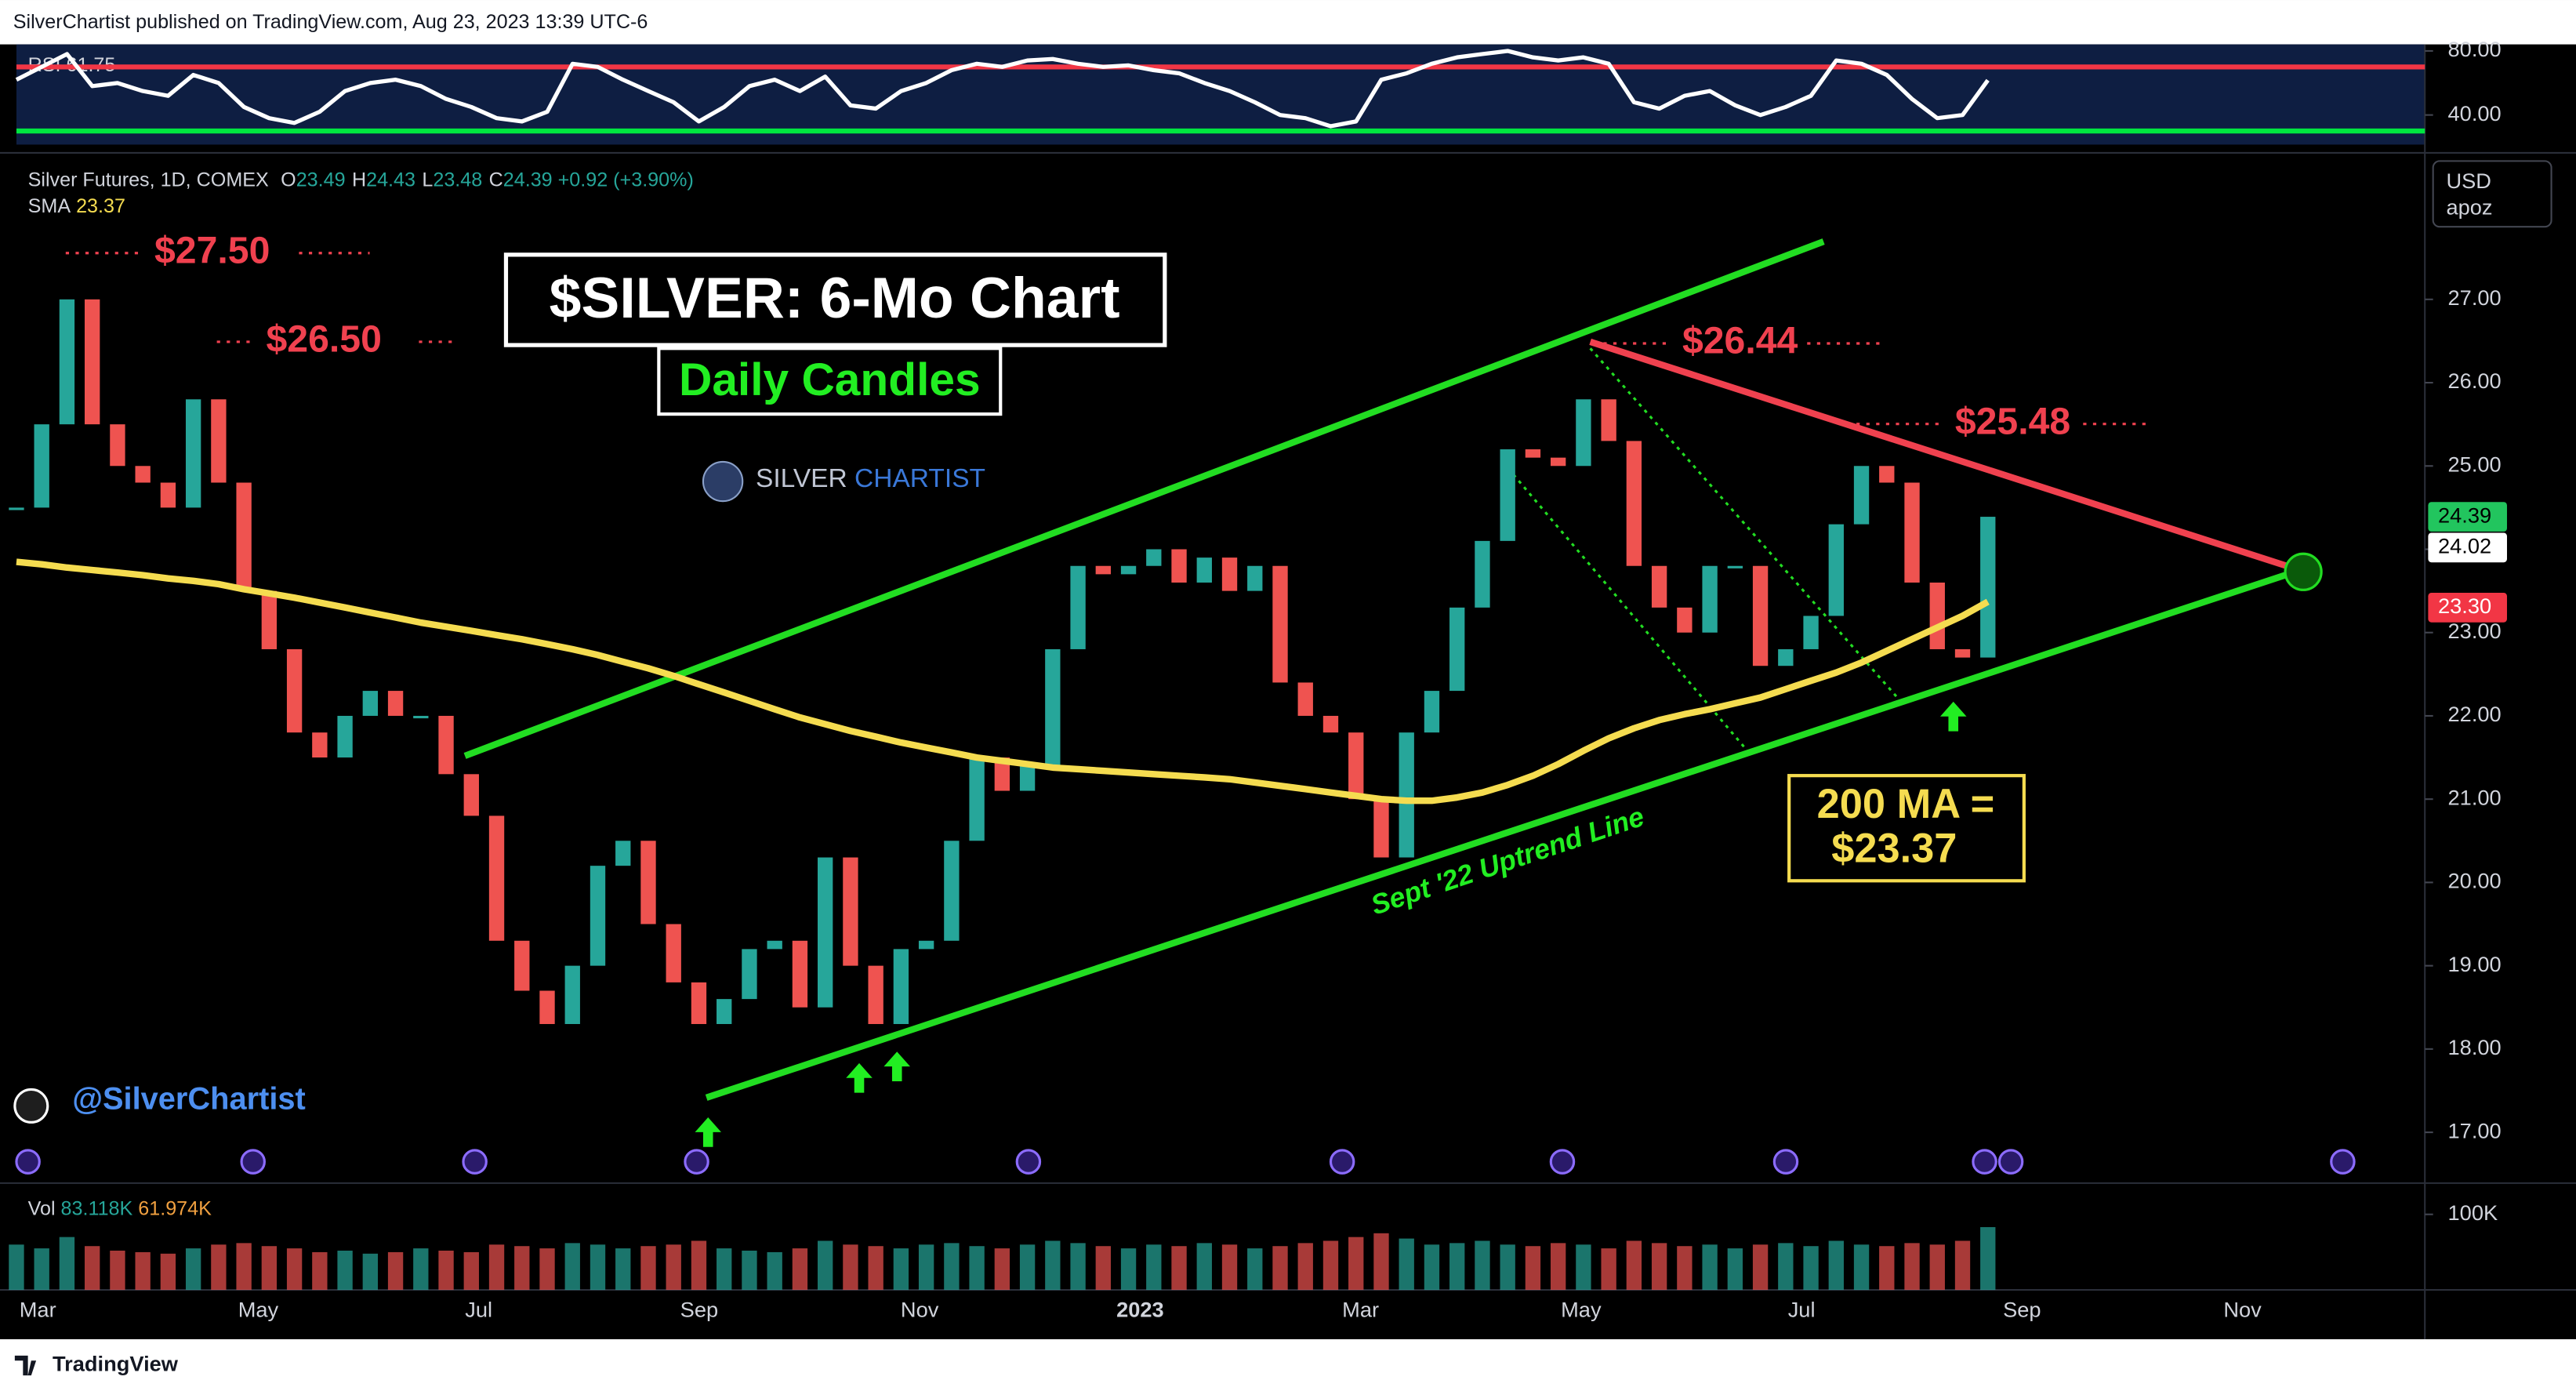 The height and width of the screenshot is (1391, 2576). Describe the element at coordinates (1140, 1310) in the screenshot. I see `x-tick-label: 2023` at that location.